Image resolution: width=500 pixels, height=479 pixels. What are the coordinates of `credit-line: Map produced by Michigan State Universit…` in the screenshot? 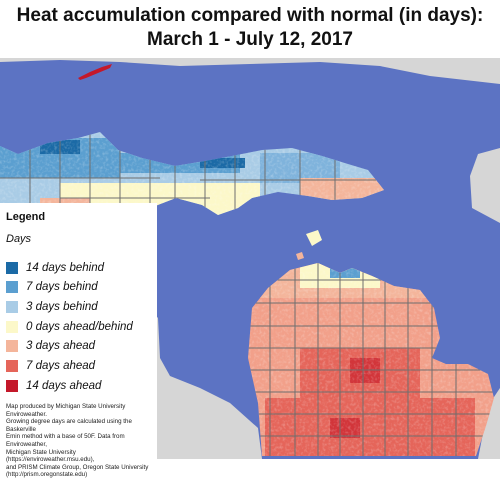 It's located at (66, 410).